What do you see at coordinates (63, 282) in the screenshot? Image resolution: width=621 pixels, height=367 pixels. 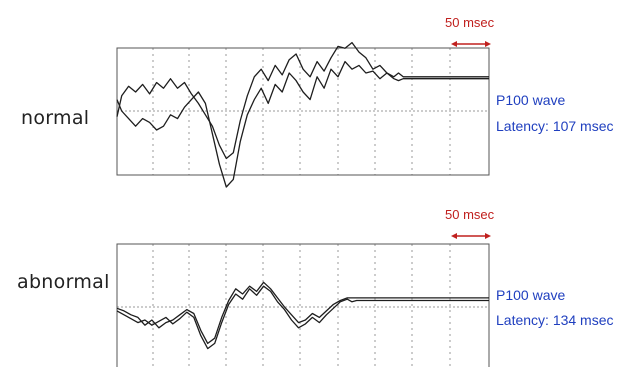 I see `abnormal-row-label: abnormal` at bounding box center [63, 282].